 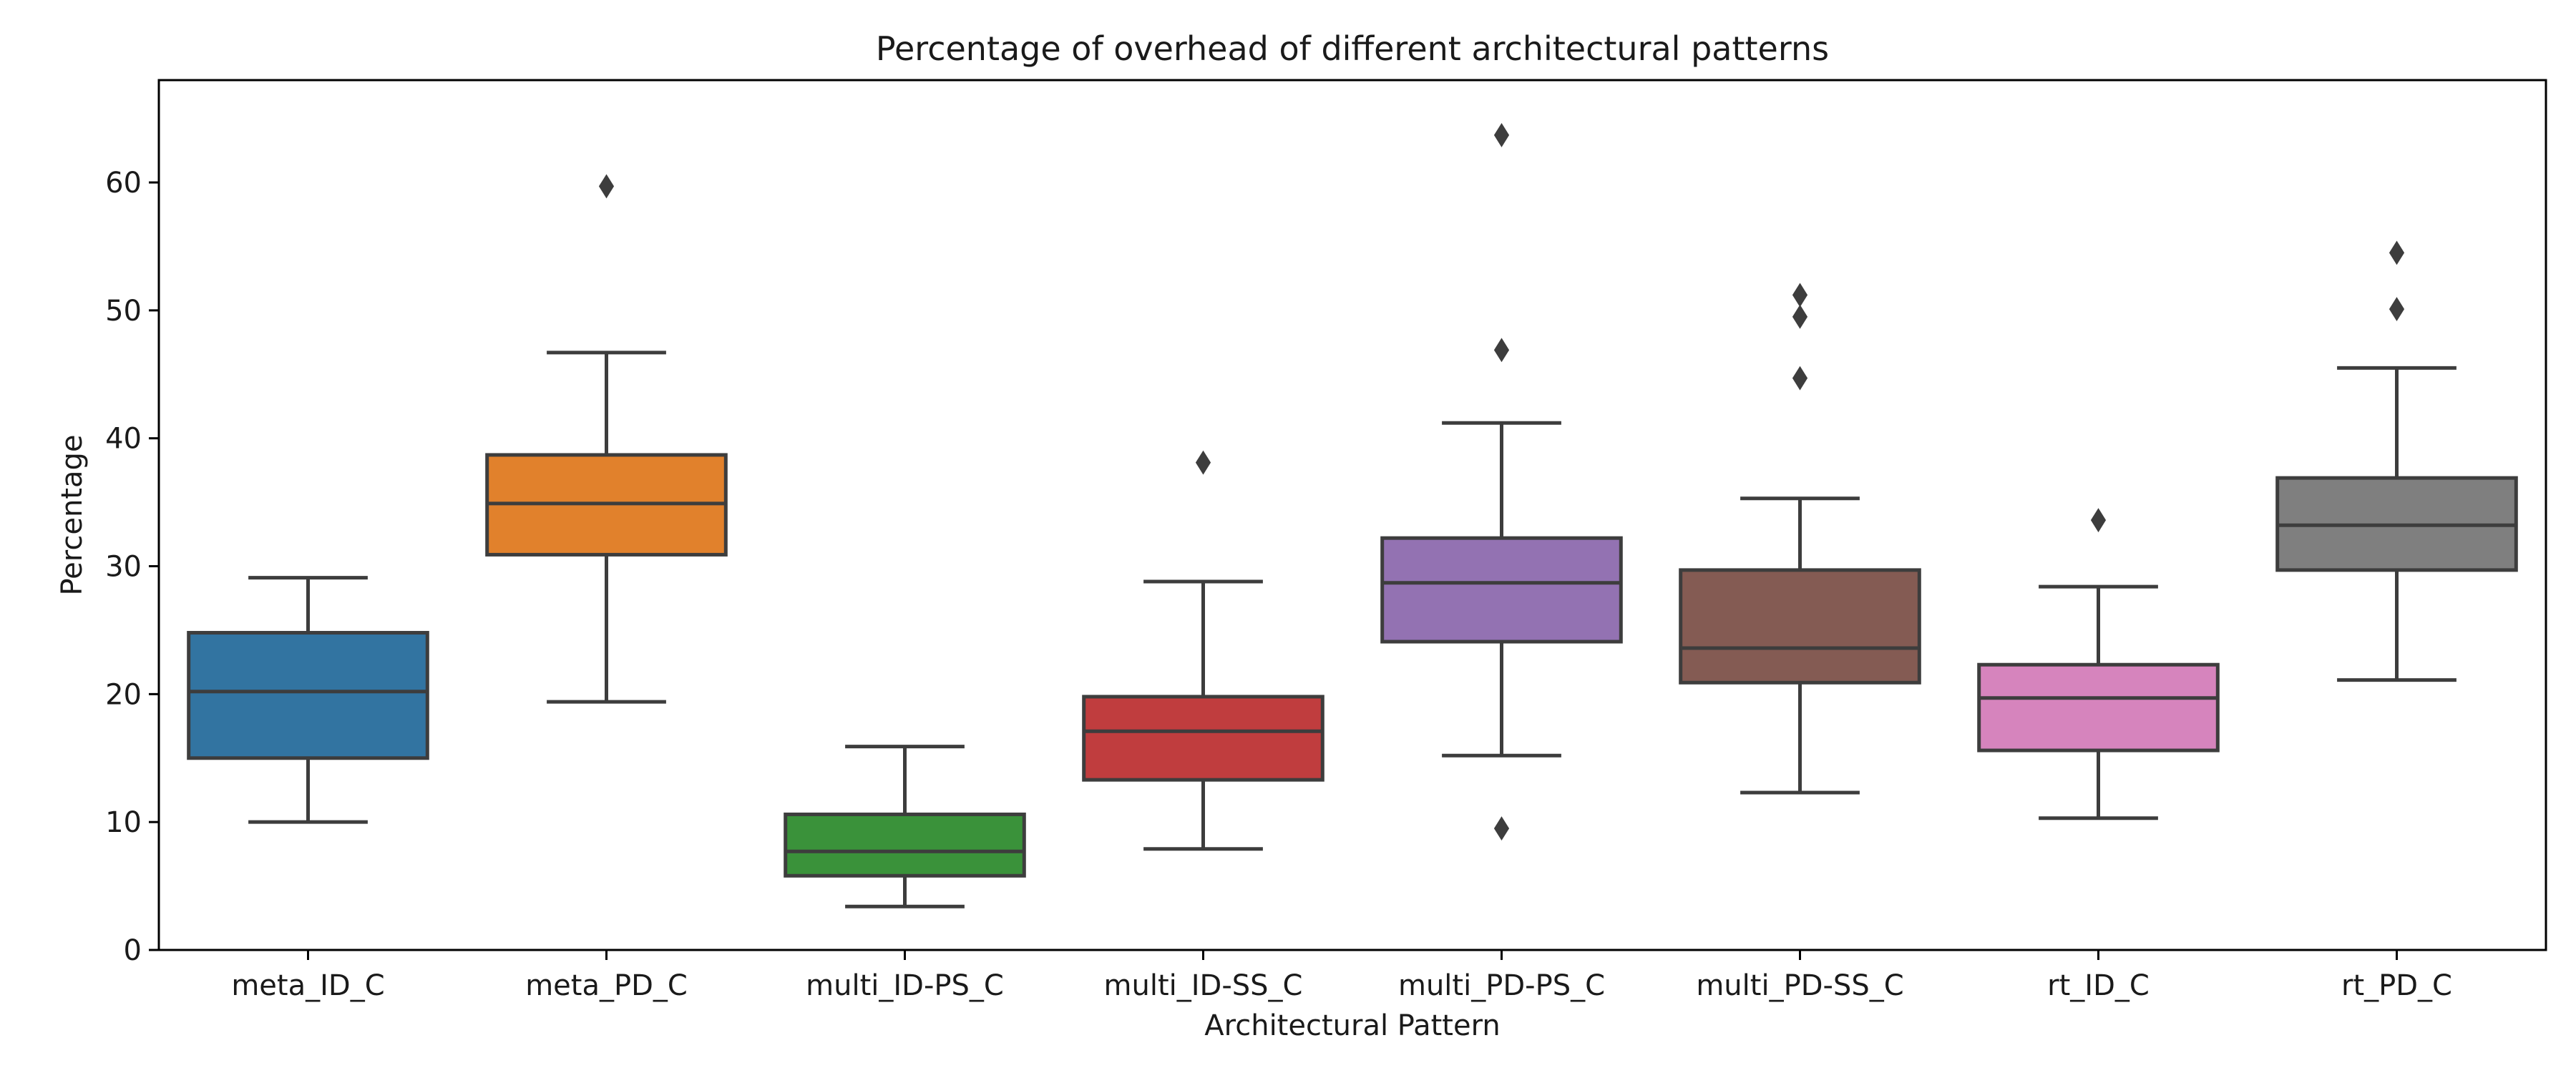 What do you see at coordinates (1501, 986) in the screenshot?
I see `x-tick-label: multi_PD-PS_C` at bounding box center [1501, 986].